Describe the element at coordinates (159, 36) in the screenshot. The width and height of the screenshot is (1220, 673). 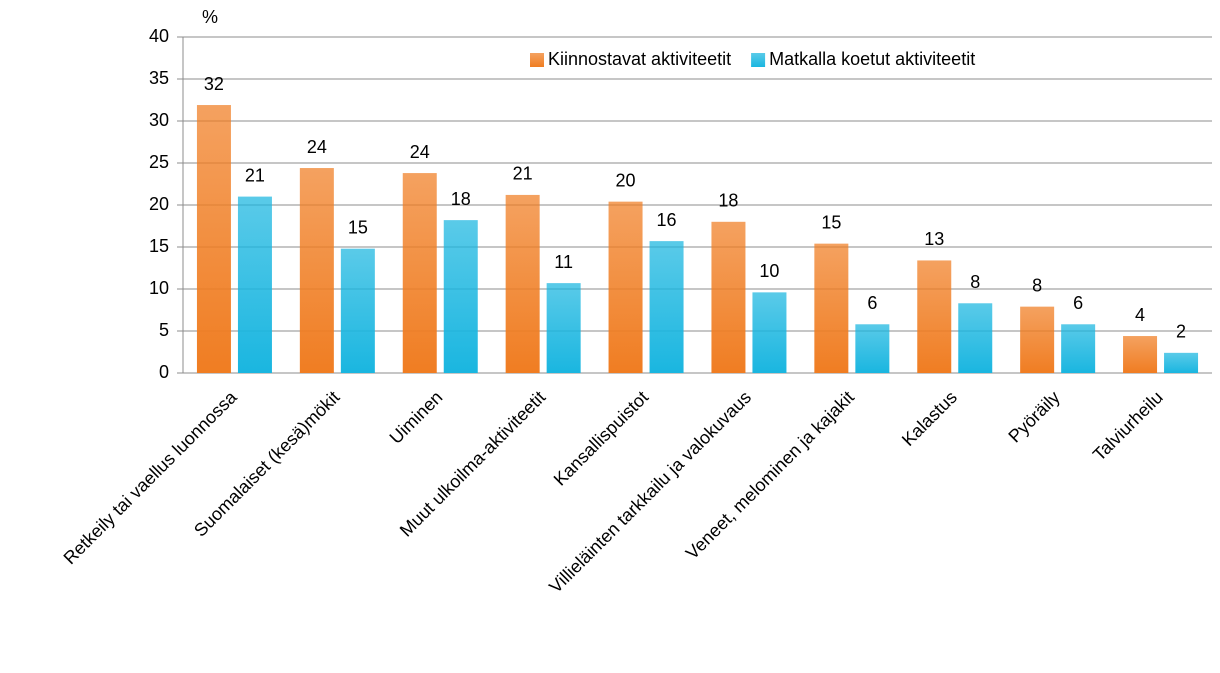
I see `y-tick-label: 40` at that location.